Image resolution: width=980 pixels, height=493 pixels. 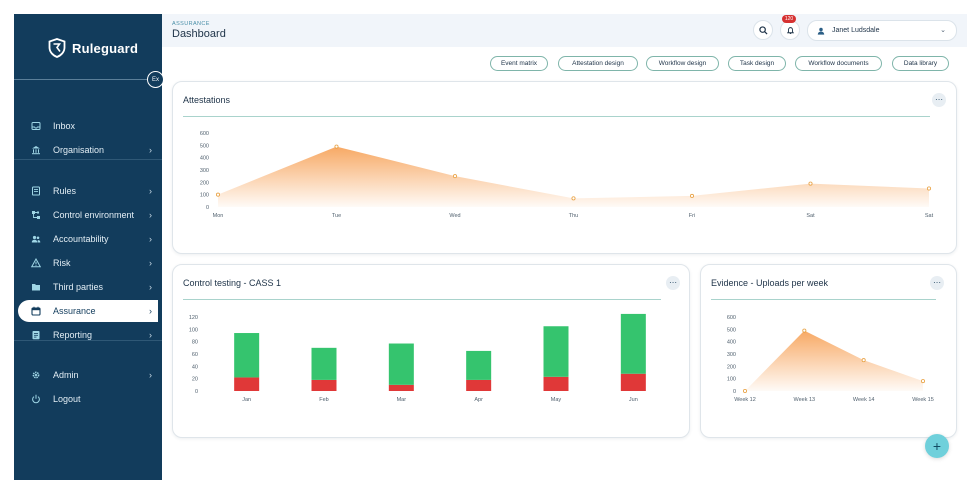 I want to click on user-name: Janet Ludsdale, so click(x=856, y=30).